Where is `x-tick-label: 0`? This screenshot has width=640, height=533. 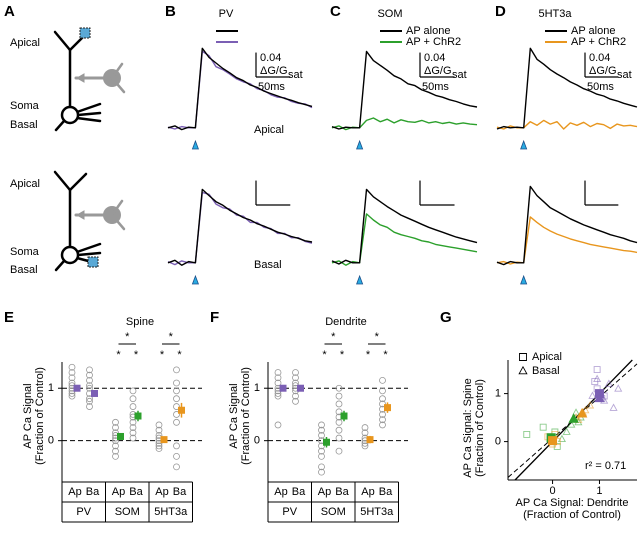
x-tick-label: 0 is located at coordinates (553, 491).